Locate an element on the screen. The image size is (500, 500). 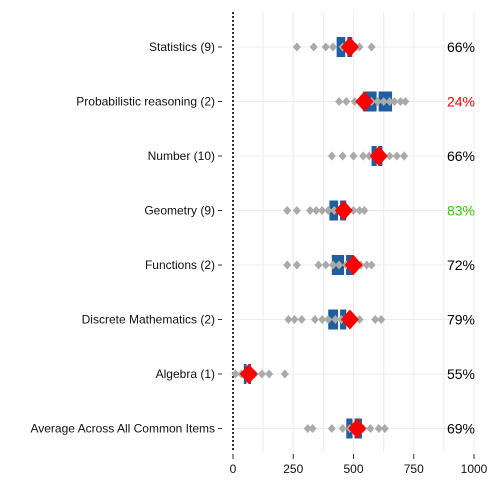
category-label: Algebra (1) is located at coordinates (185, 374).